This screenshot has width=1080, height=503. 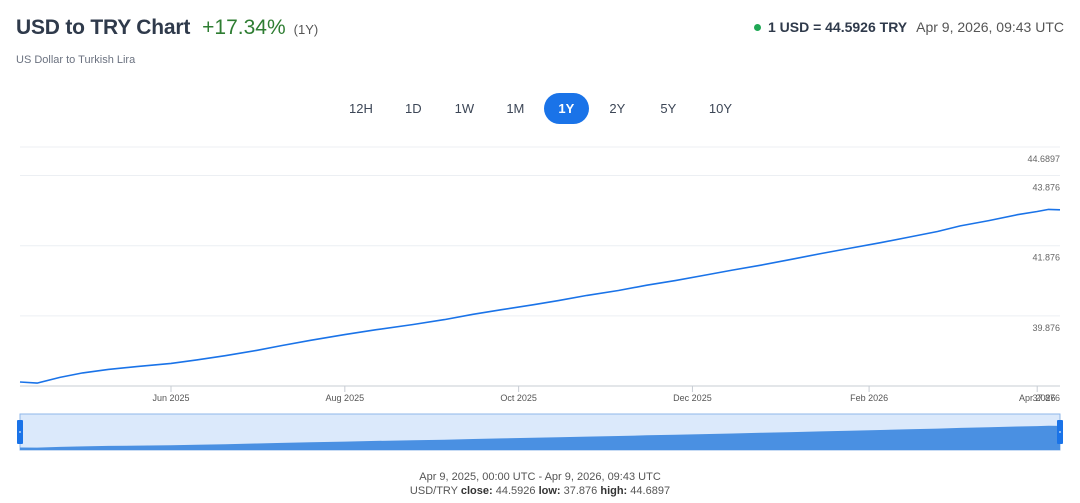 What do you see at coordinates (540, 437) in the screenshot?
I see `navigator-series-area` at bounding box center [540, 437].